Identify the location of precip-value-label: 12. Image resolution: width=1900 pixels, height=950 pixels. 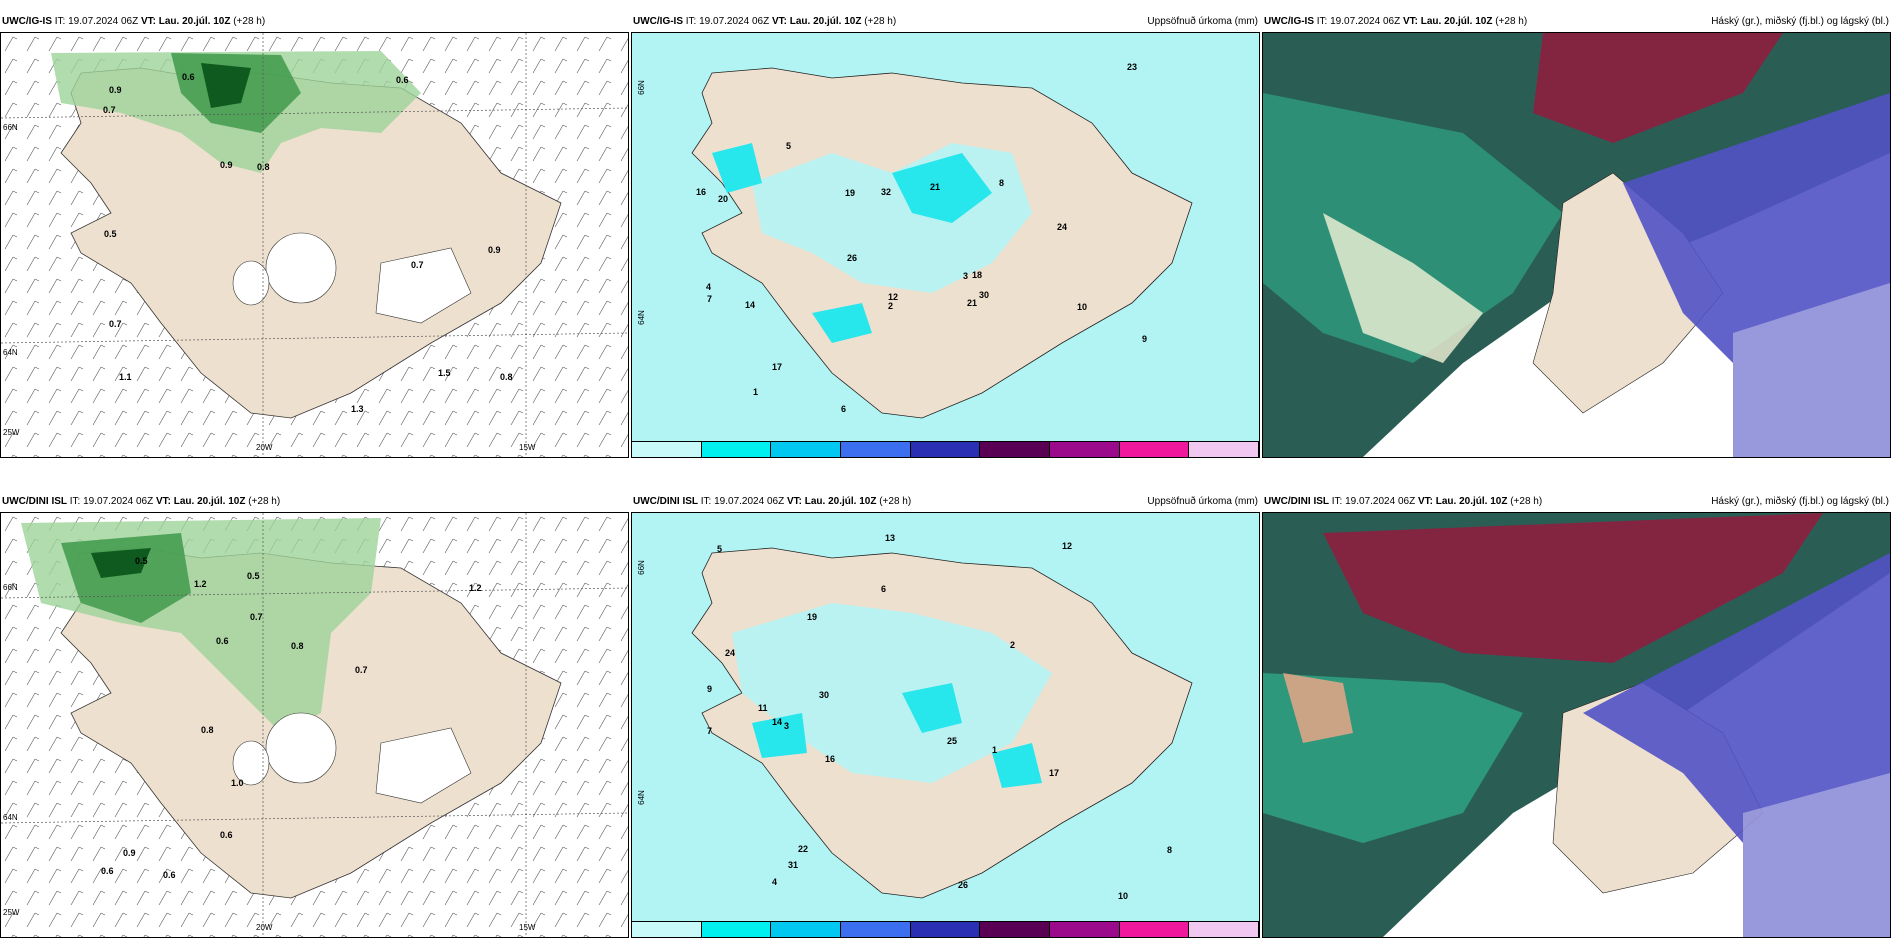
(893, 297).